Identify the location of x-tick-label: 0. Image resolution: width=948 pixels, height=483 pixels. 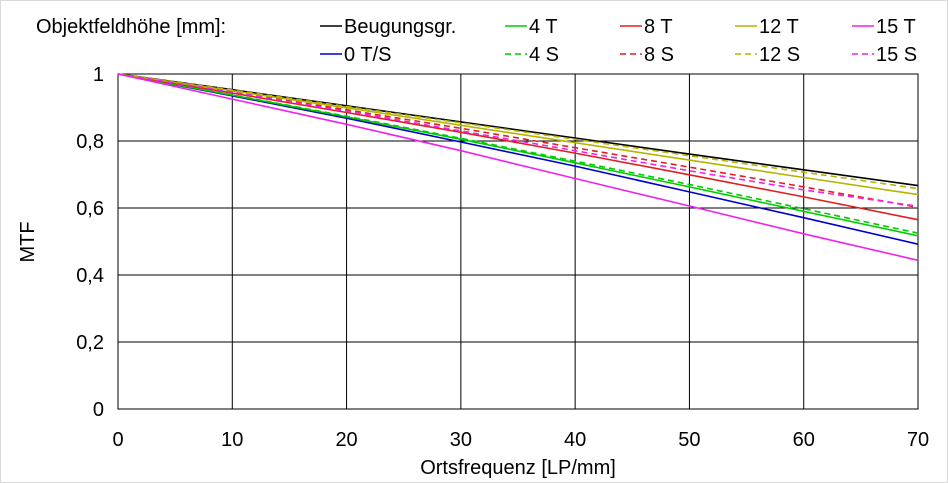
(117, 440).